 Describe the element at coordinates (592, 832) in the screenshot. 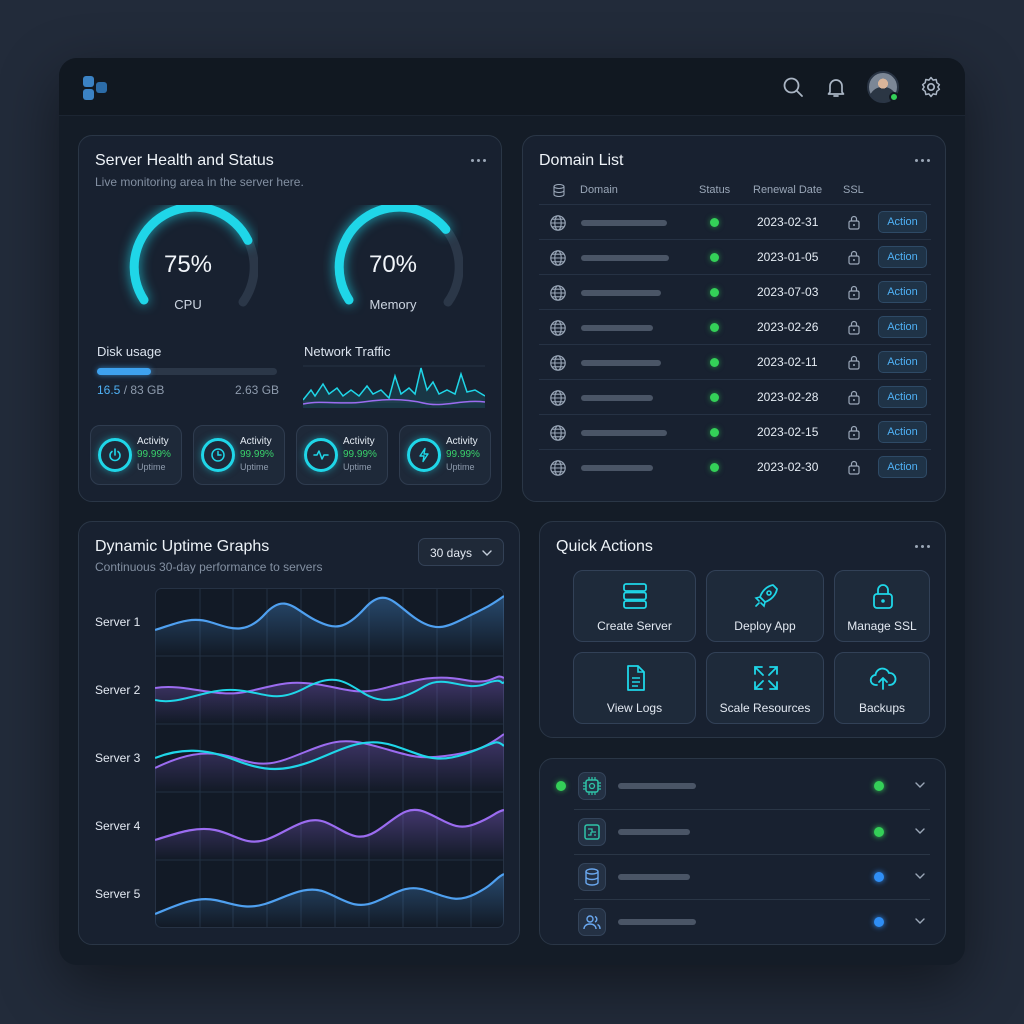

I see `circuit-board-icon` at that location.